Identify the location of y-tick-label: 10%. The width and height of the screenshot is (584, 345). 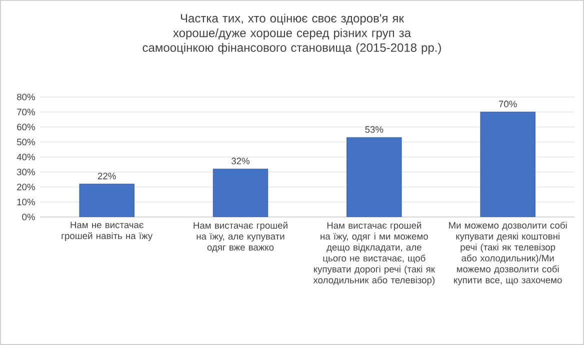
(26, 202).